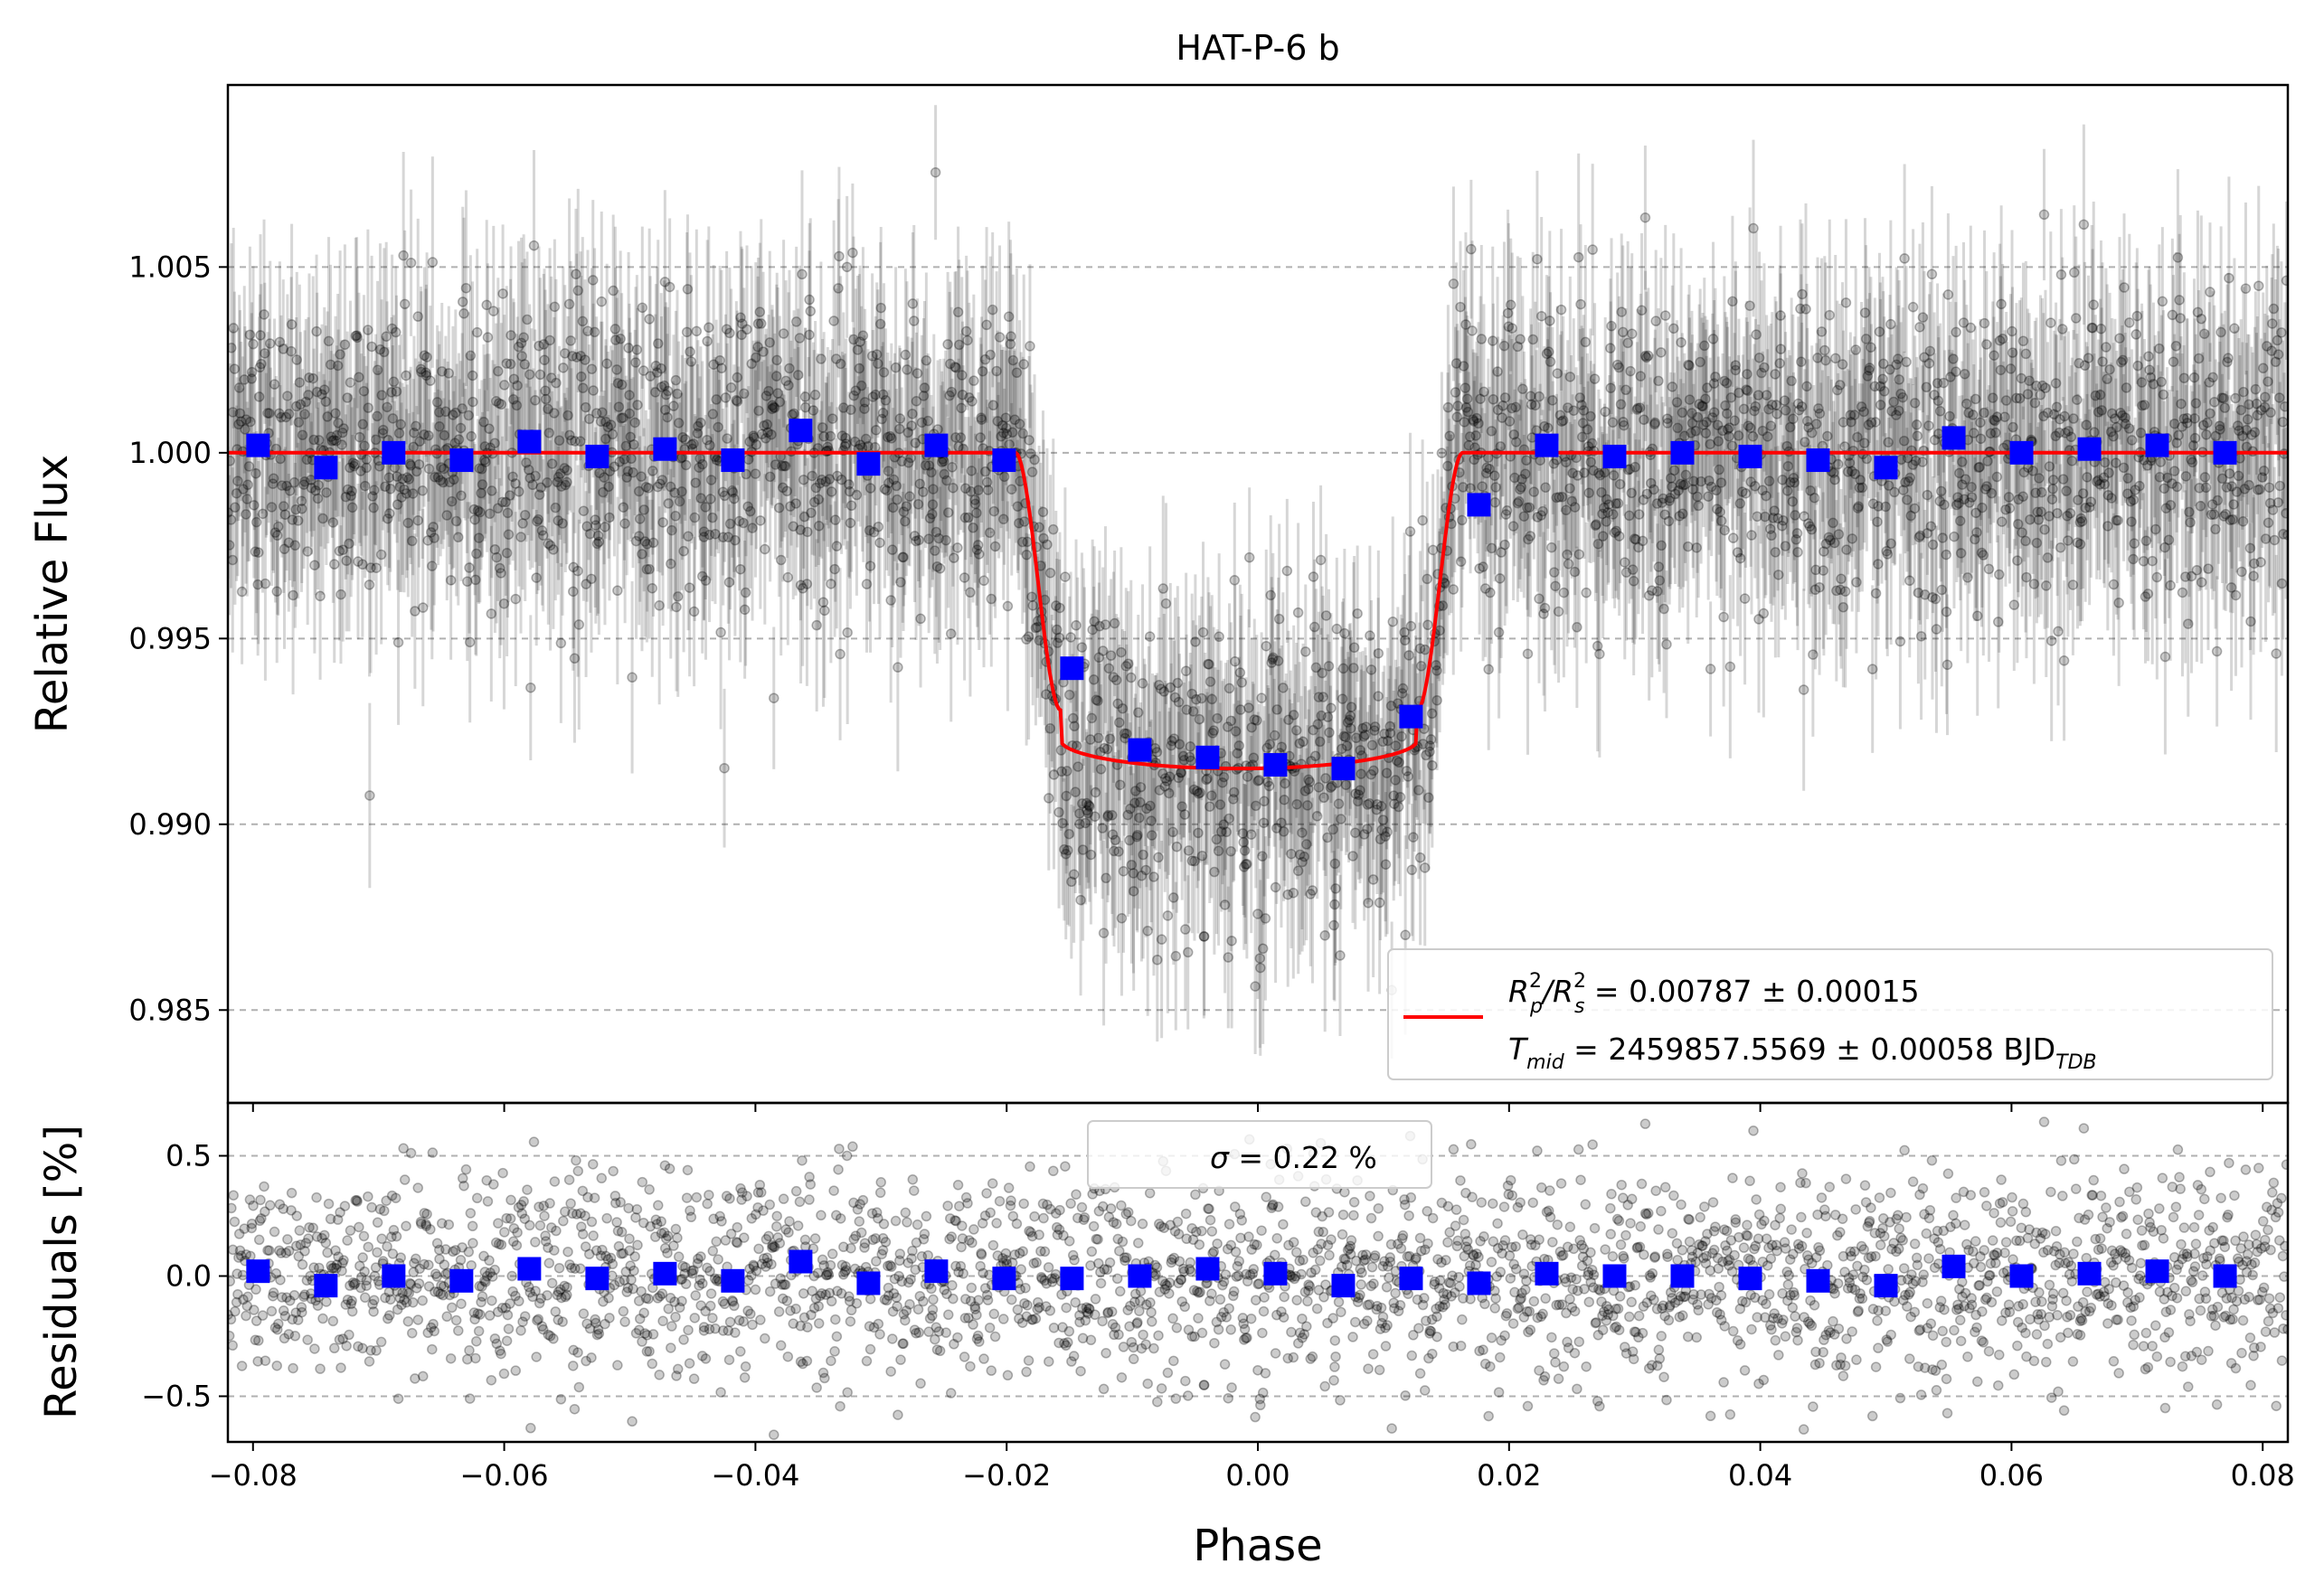  I want to click on chart-title: HAT-P-6 b, so click(1258, 48).